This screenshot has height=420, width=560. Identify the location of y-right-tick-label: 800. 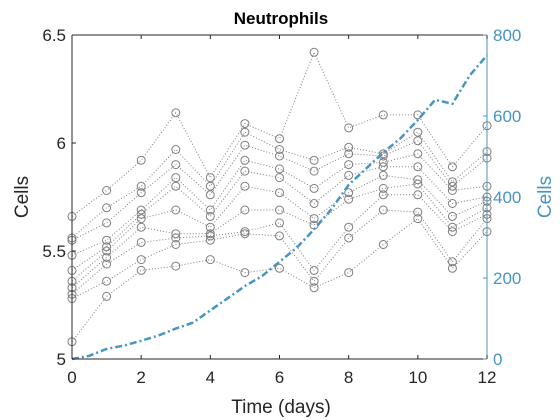
(507, 35).